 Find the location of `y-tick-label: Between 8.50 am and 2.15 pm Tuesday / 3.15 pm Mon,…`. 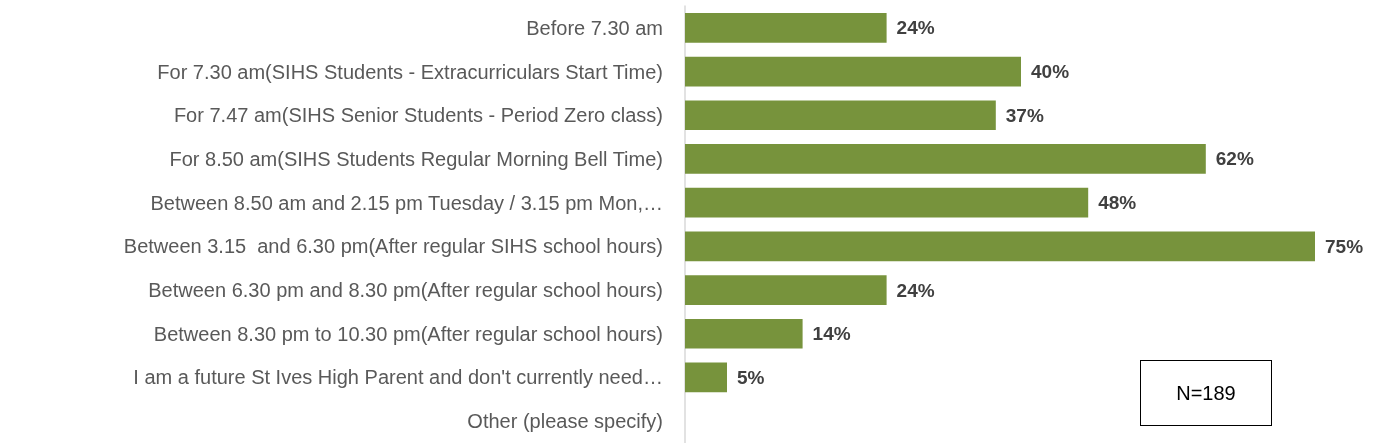

y-tick-label: Between 8.50 am and 2.15 pm Tuesday / 3.15 pm Mon,… is located at coordinates (406, 202).